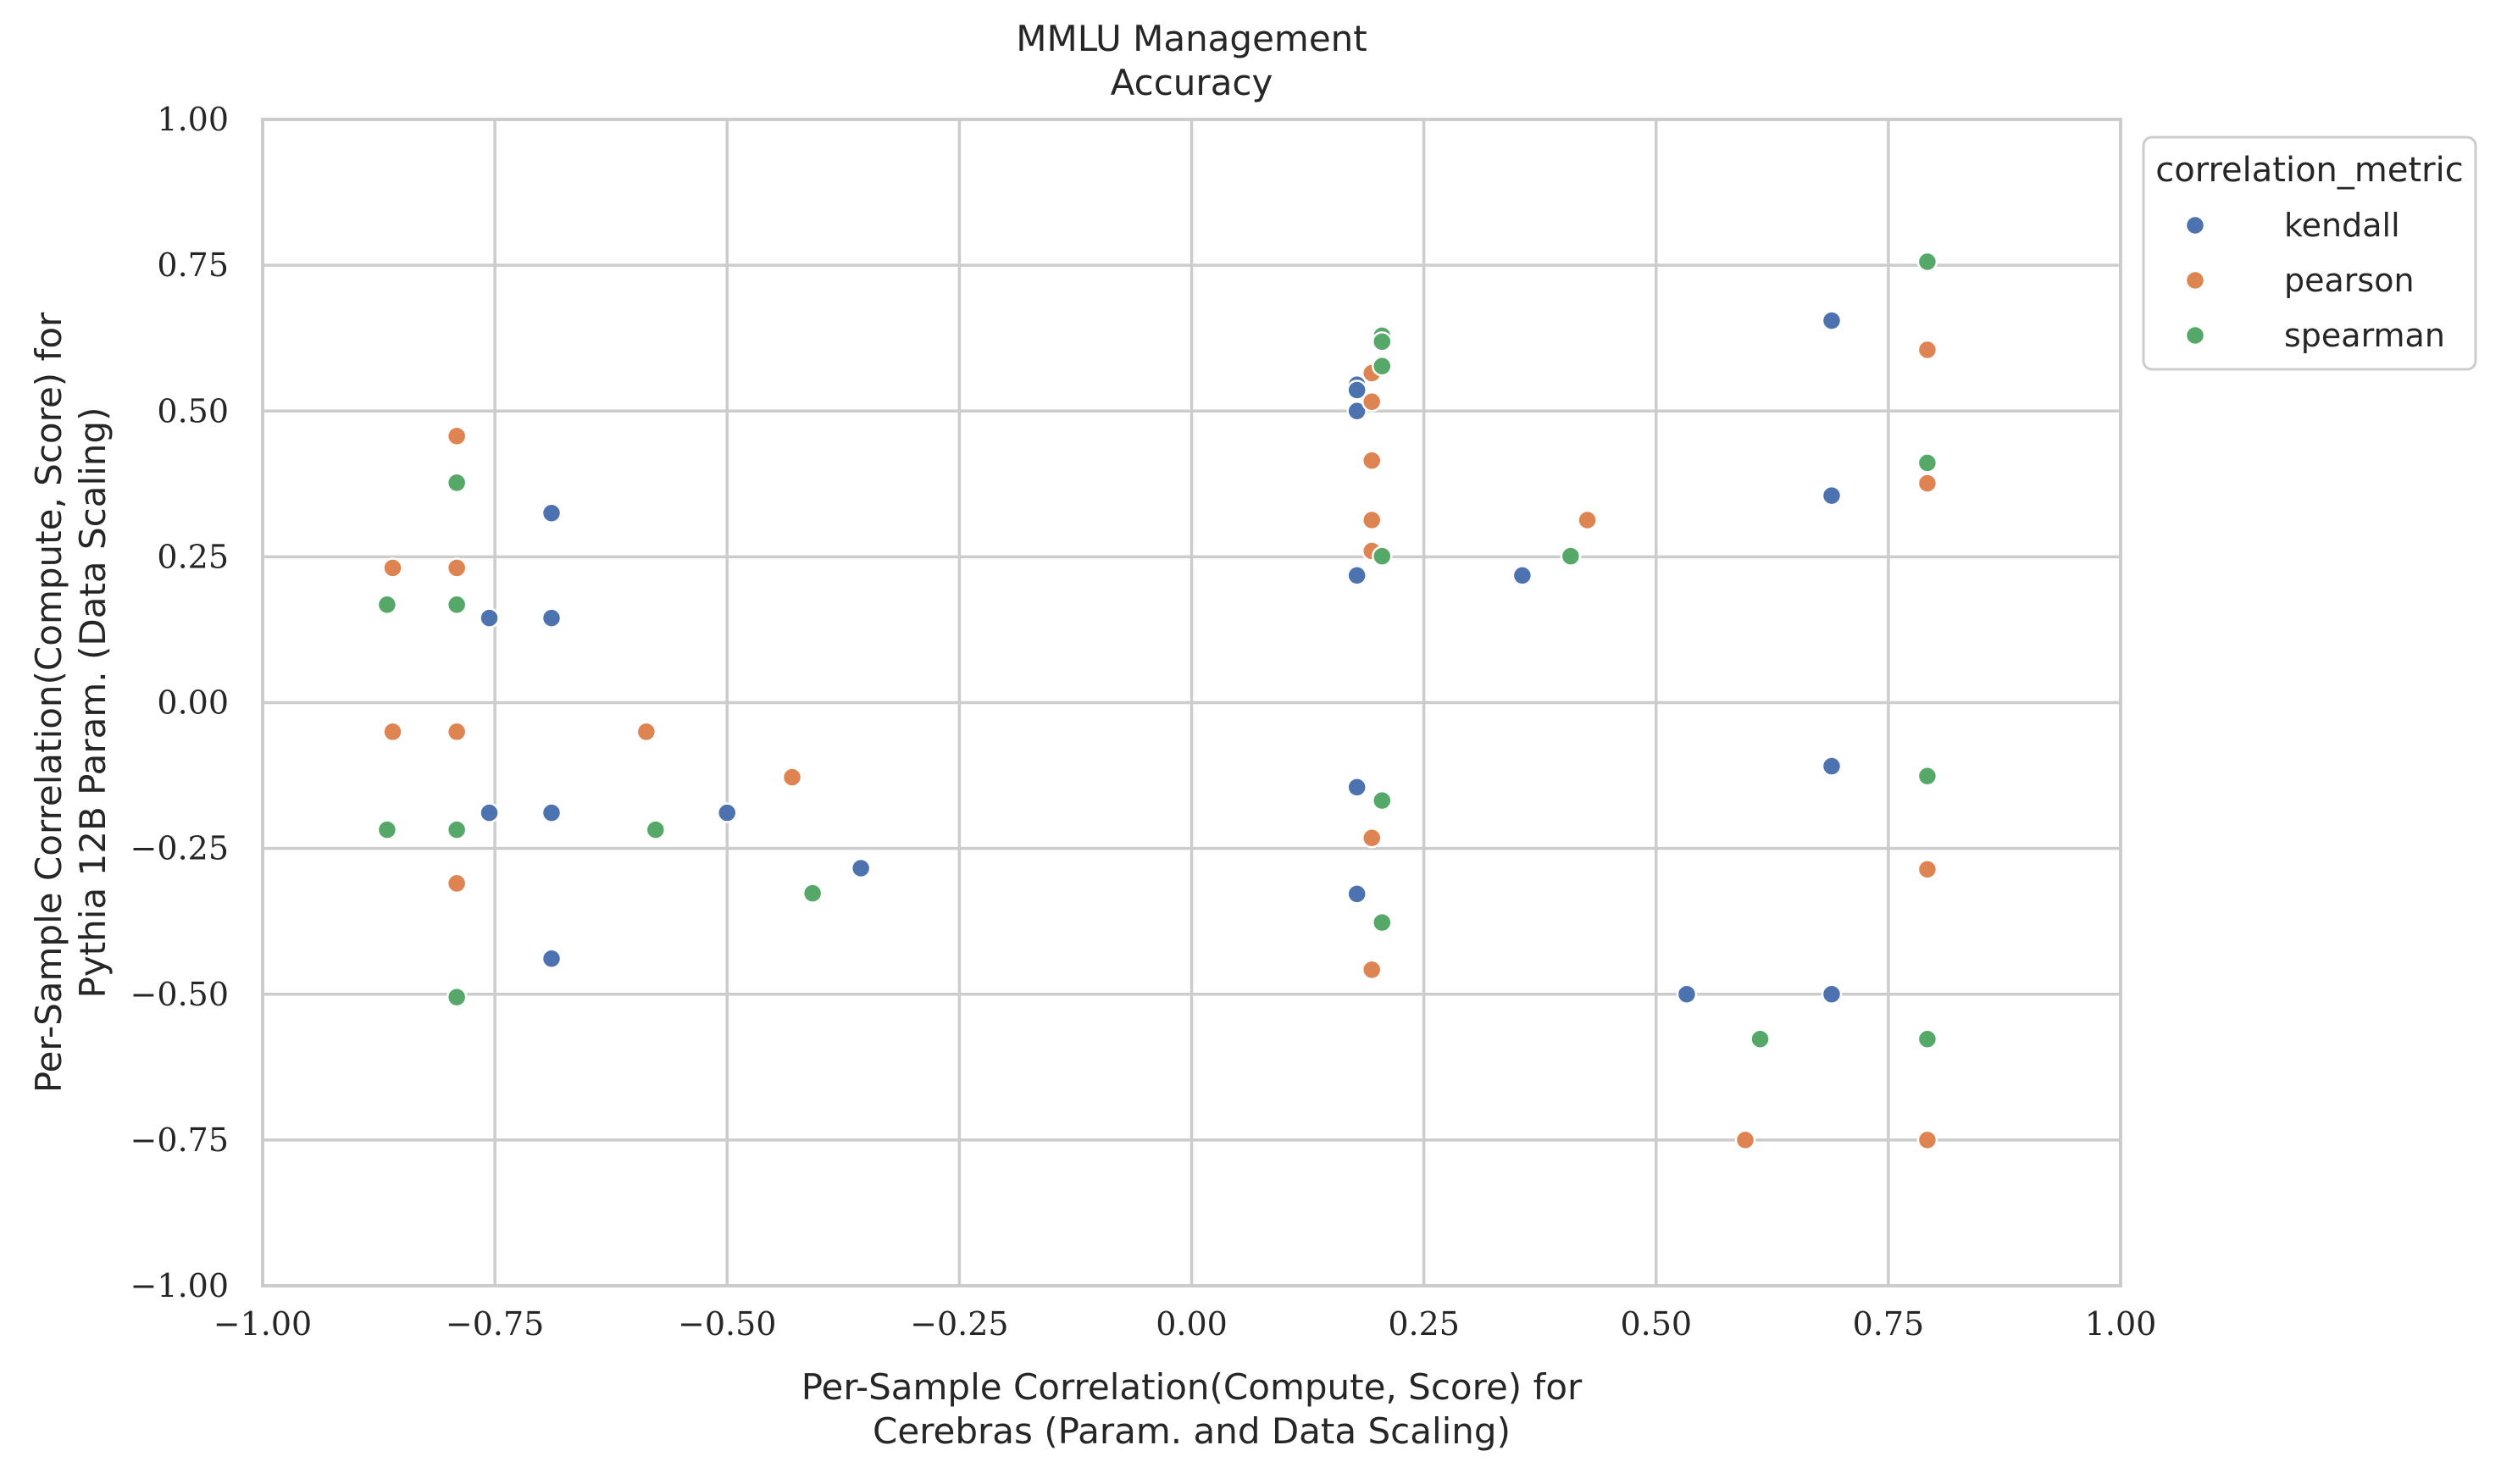  Describe the element at coordinates (179, 1140) in the screenshot. I see `y-tick-label: −0.75` at that location.